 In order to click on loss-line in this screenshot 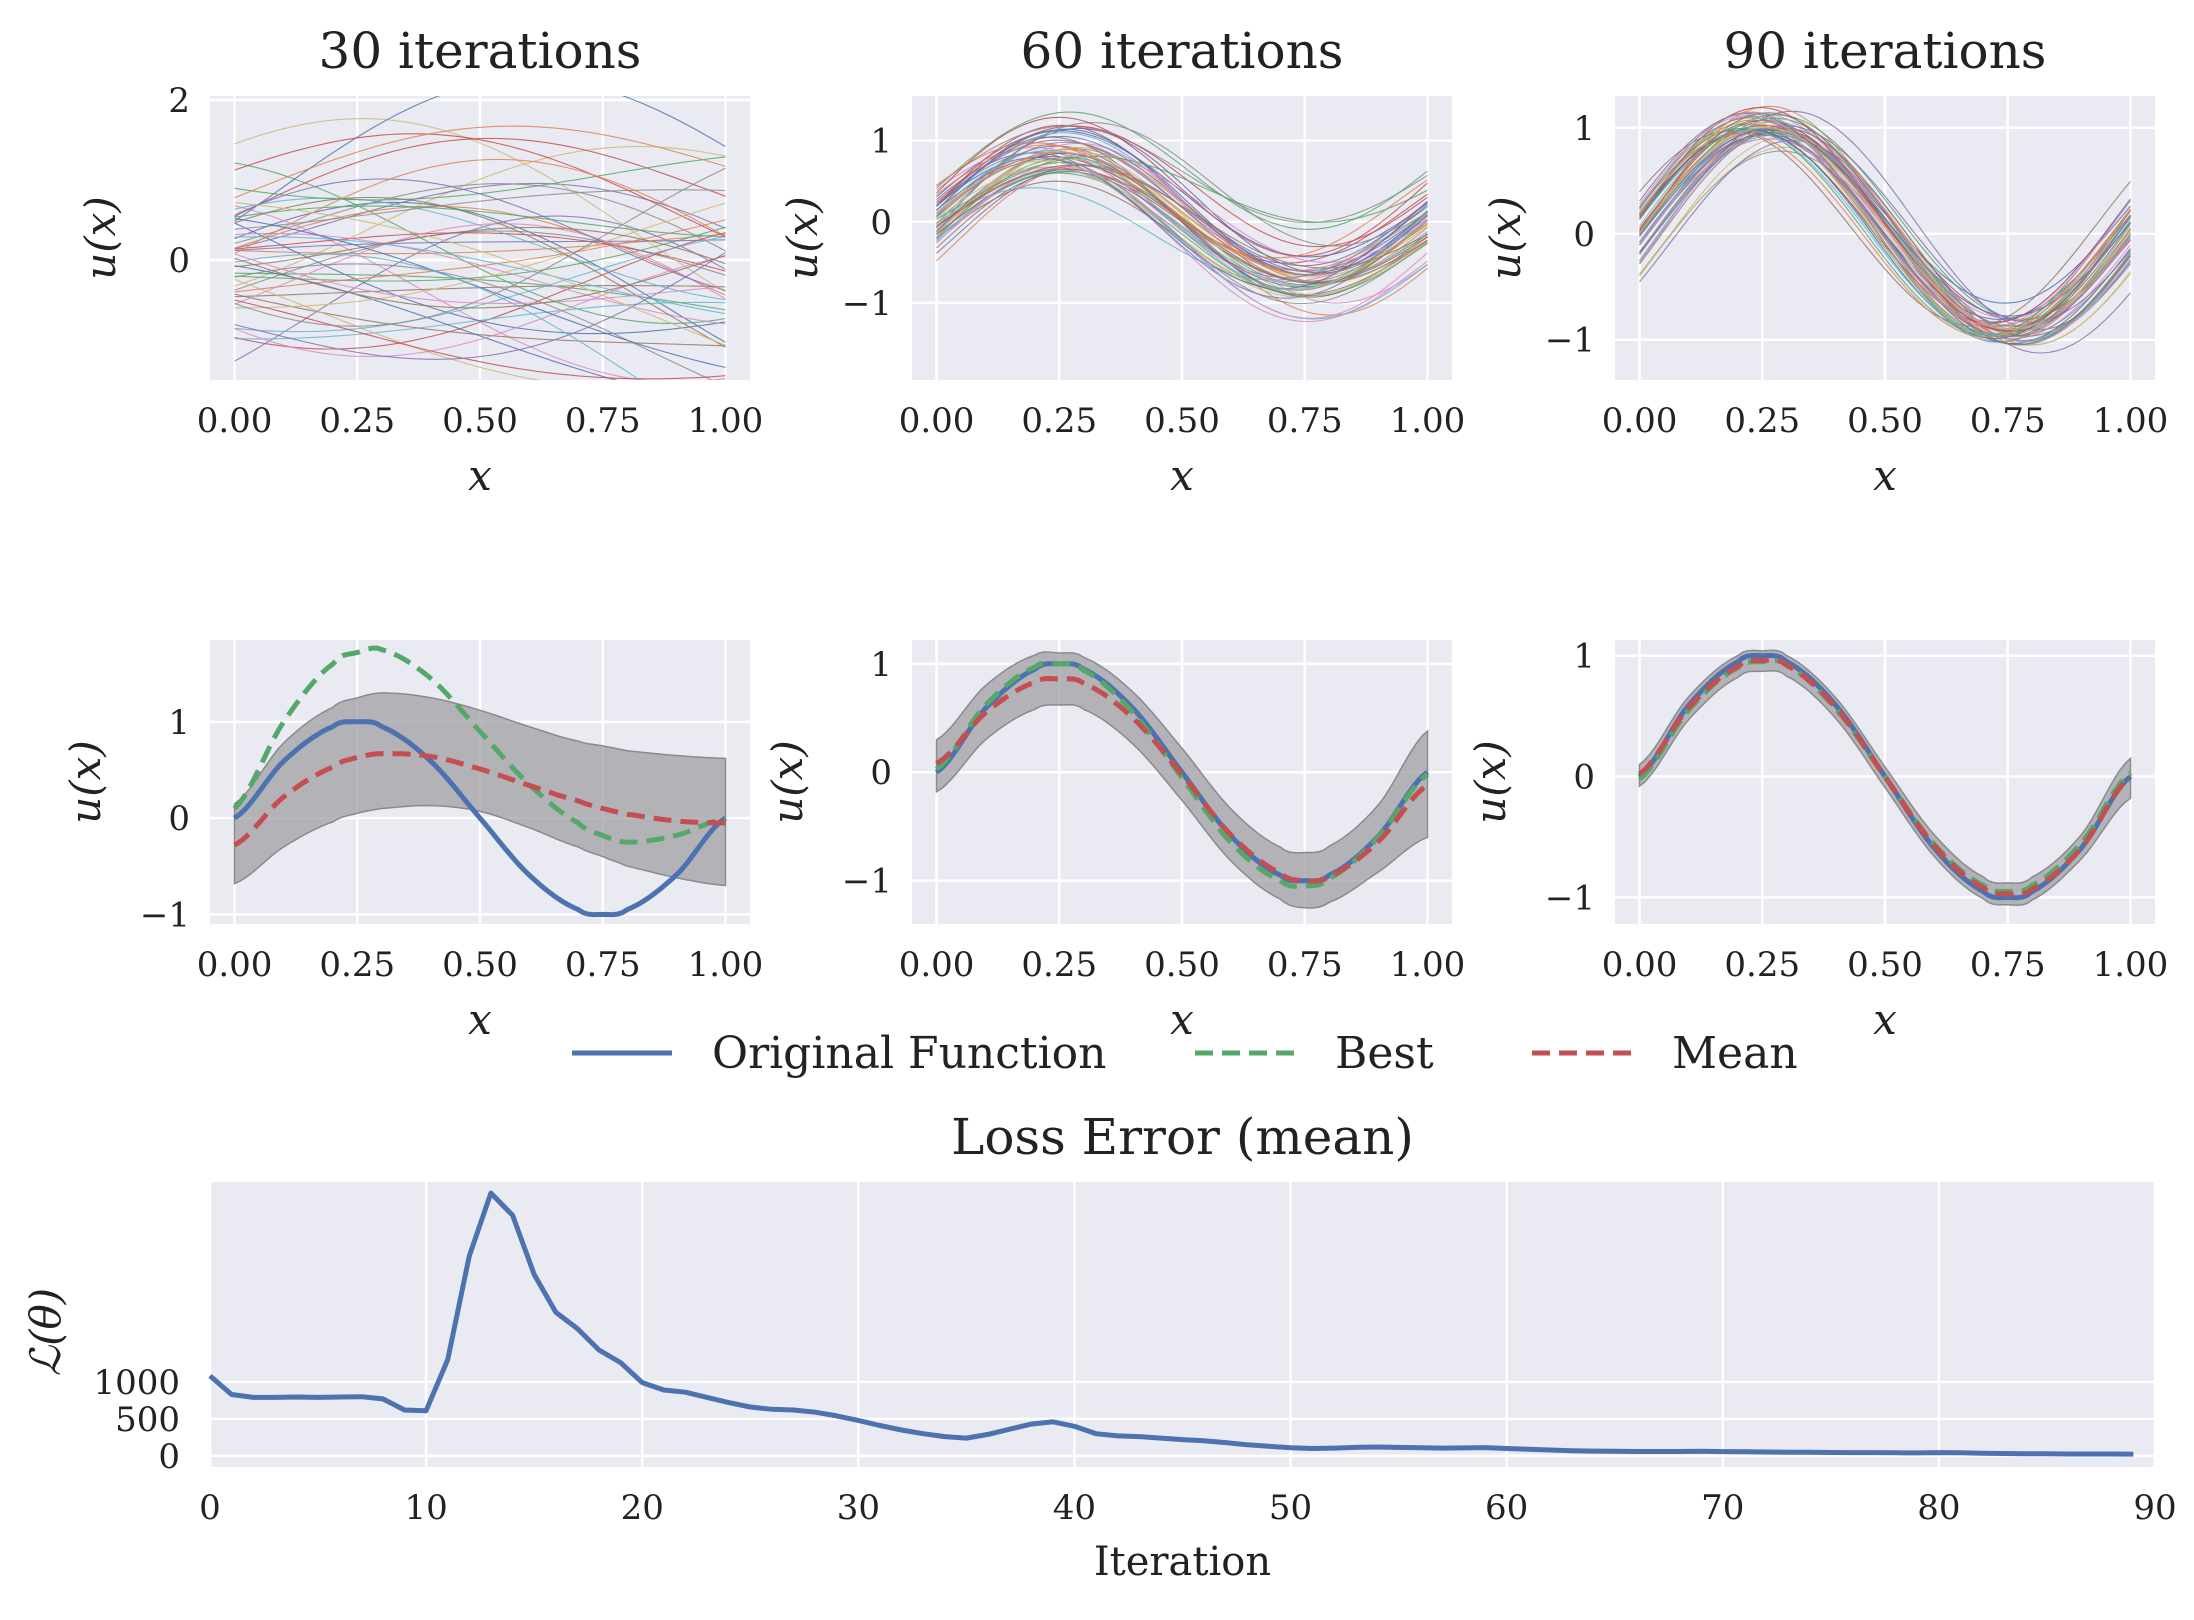, I will do `click(1171, 1323)`.